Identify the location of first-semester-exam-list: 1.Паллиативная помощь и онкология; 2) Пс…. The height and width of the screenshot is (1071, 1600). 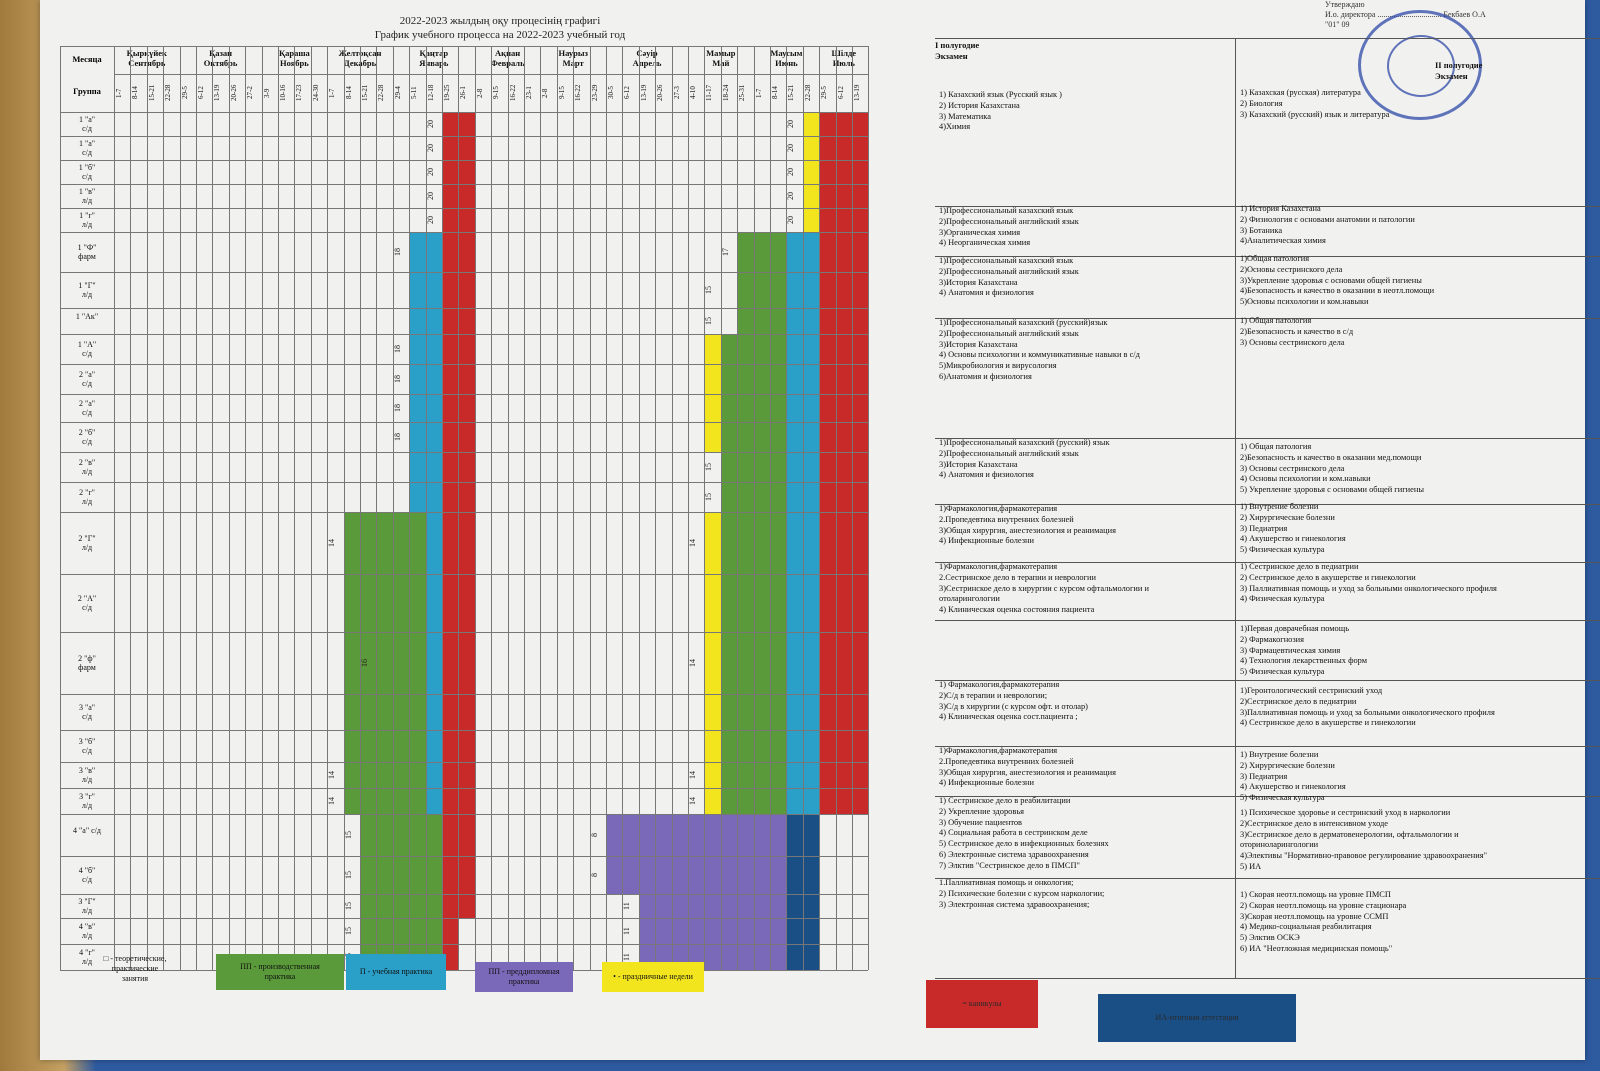
(1022, 893).